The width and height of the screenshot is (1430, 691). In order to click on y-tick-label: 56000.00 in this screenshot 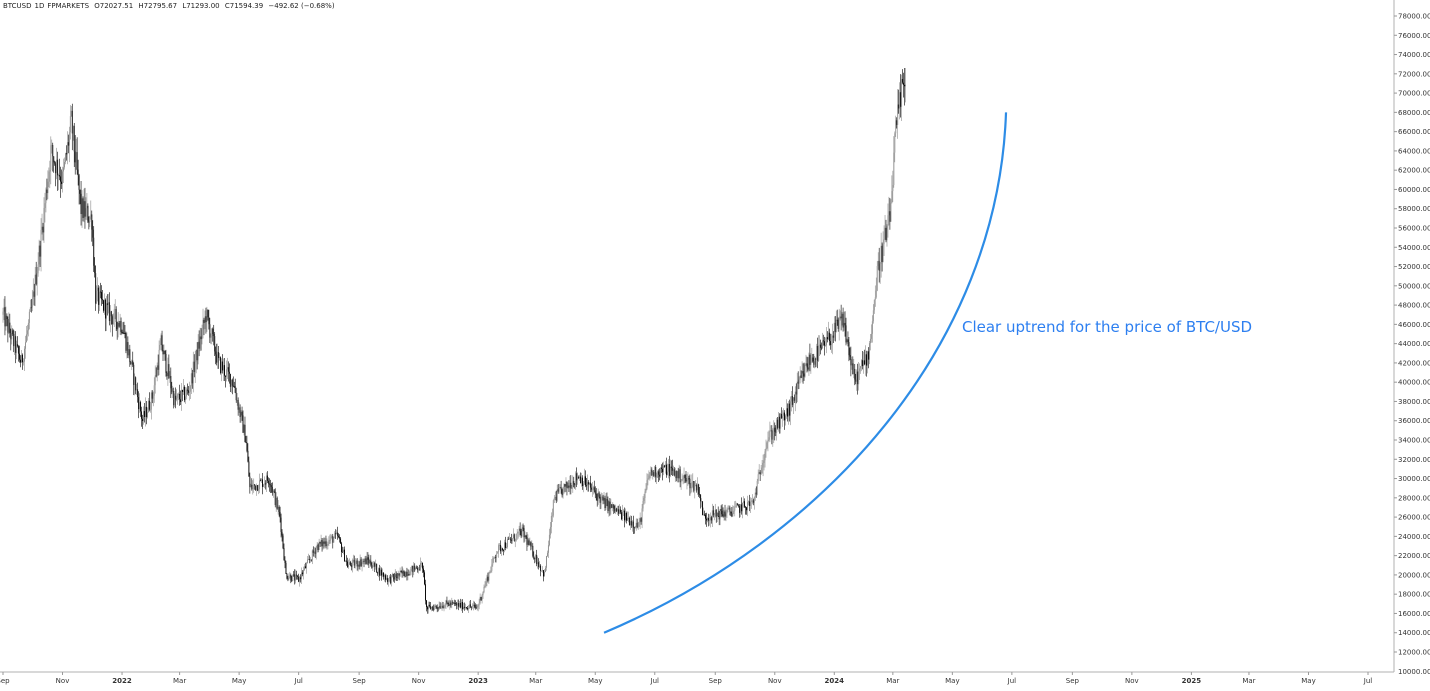, I will do `click(1414, 229)`.